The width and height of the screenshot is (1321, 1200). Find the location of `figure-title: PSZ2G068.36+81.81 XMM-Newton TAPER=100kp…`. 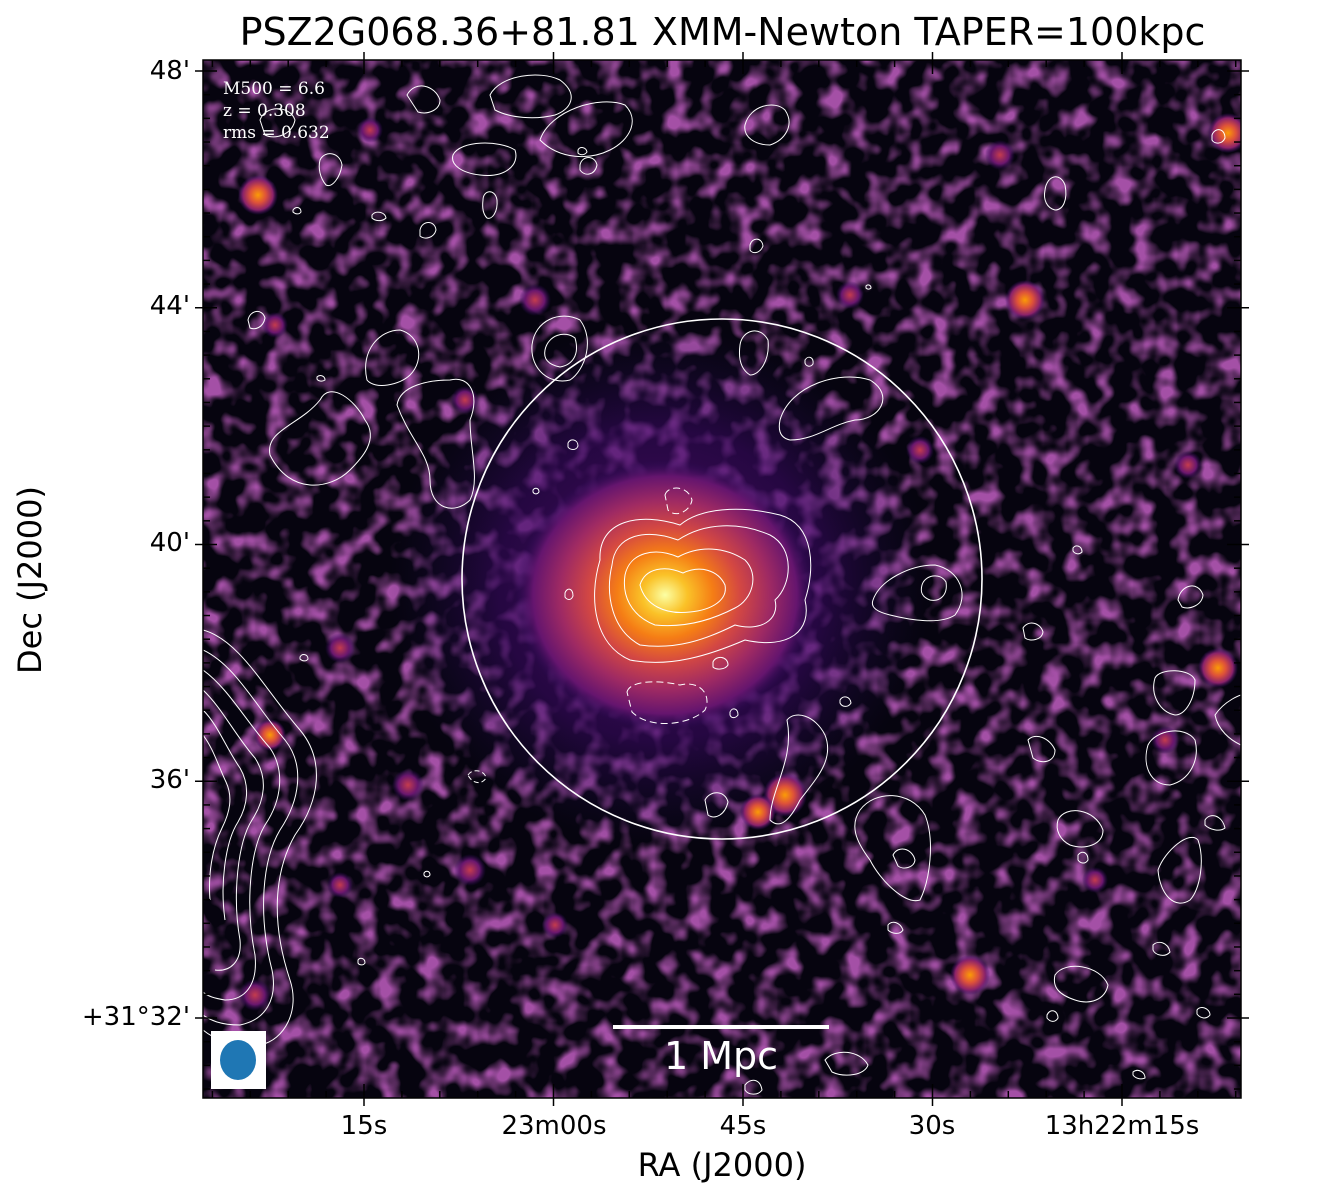

figure-title: PSZ2G068.36+81.81 XMM-Newton TAPER=100kp… is located at coordinates (722, 32).